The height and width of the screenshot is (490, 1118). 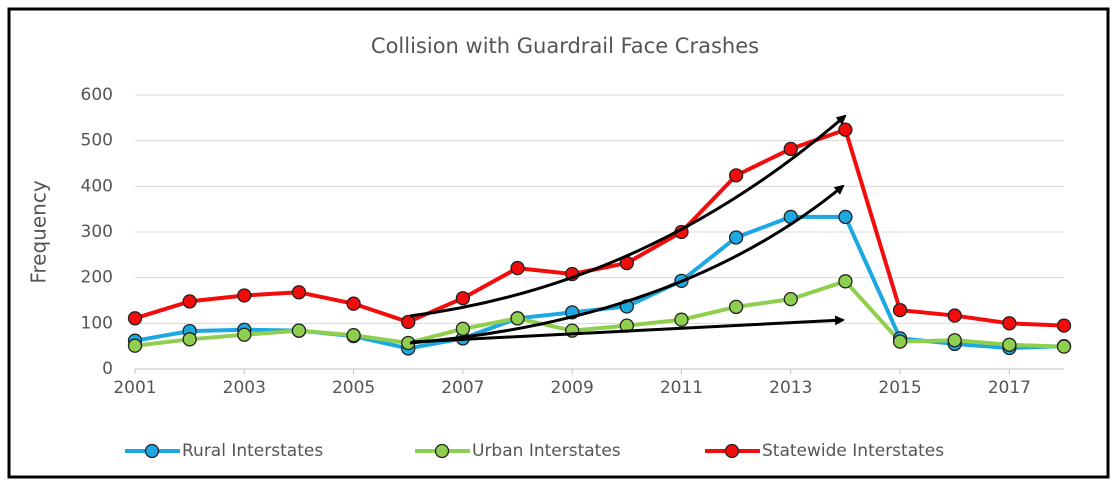 What do you see at coordinates (462, 388) in the screenshot?
I see `x-tick-label: 2007` at bounding box center [462, 388].